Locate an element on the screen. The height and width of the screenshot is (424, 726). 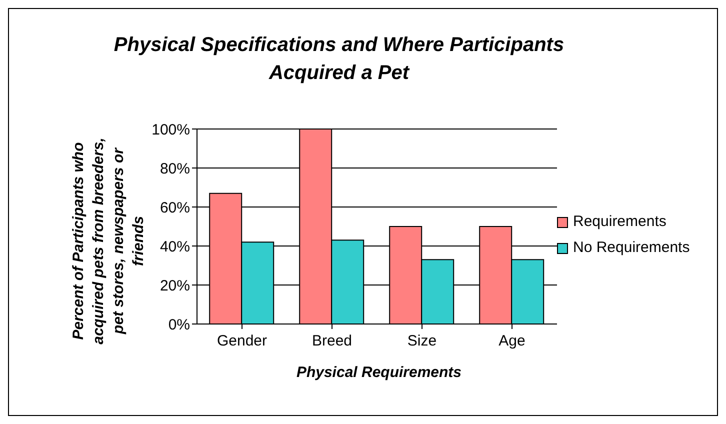
chart-title: Physical Specifications and Where Participants Acquired a Pet is located at coordinates (339, 59).